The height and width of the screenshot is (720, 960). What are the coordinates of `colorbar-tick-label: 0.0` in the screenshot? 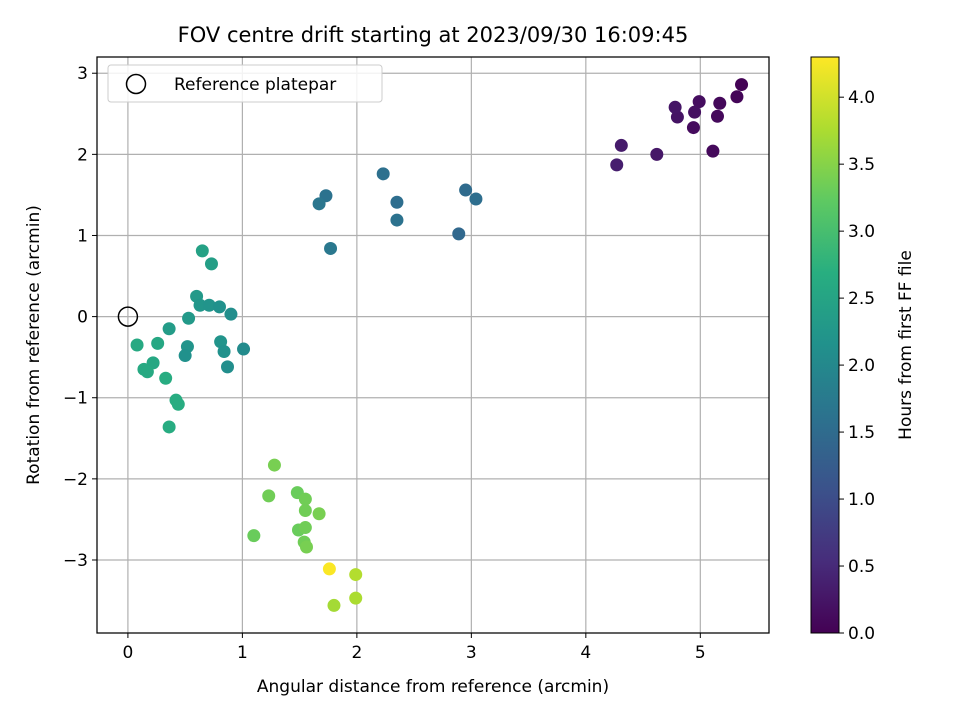 It's located at (861, 634).